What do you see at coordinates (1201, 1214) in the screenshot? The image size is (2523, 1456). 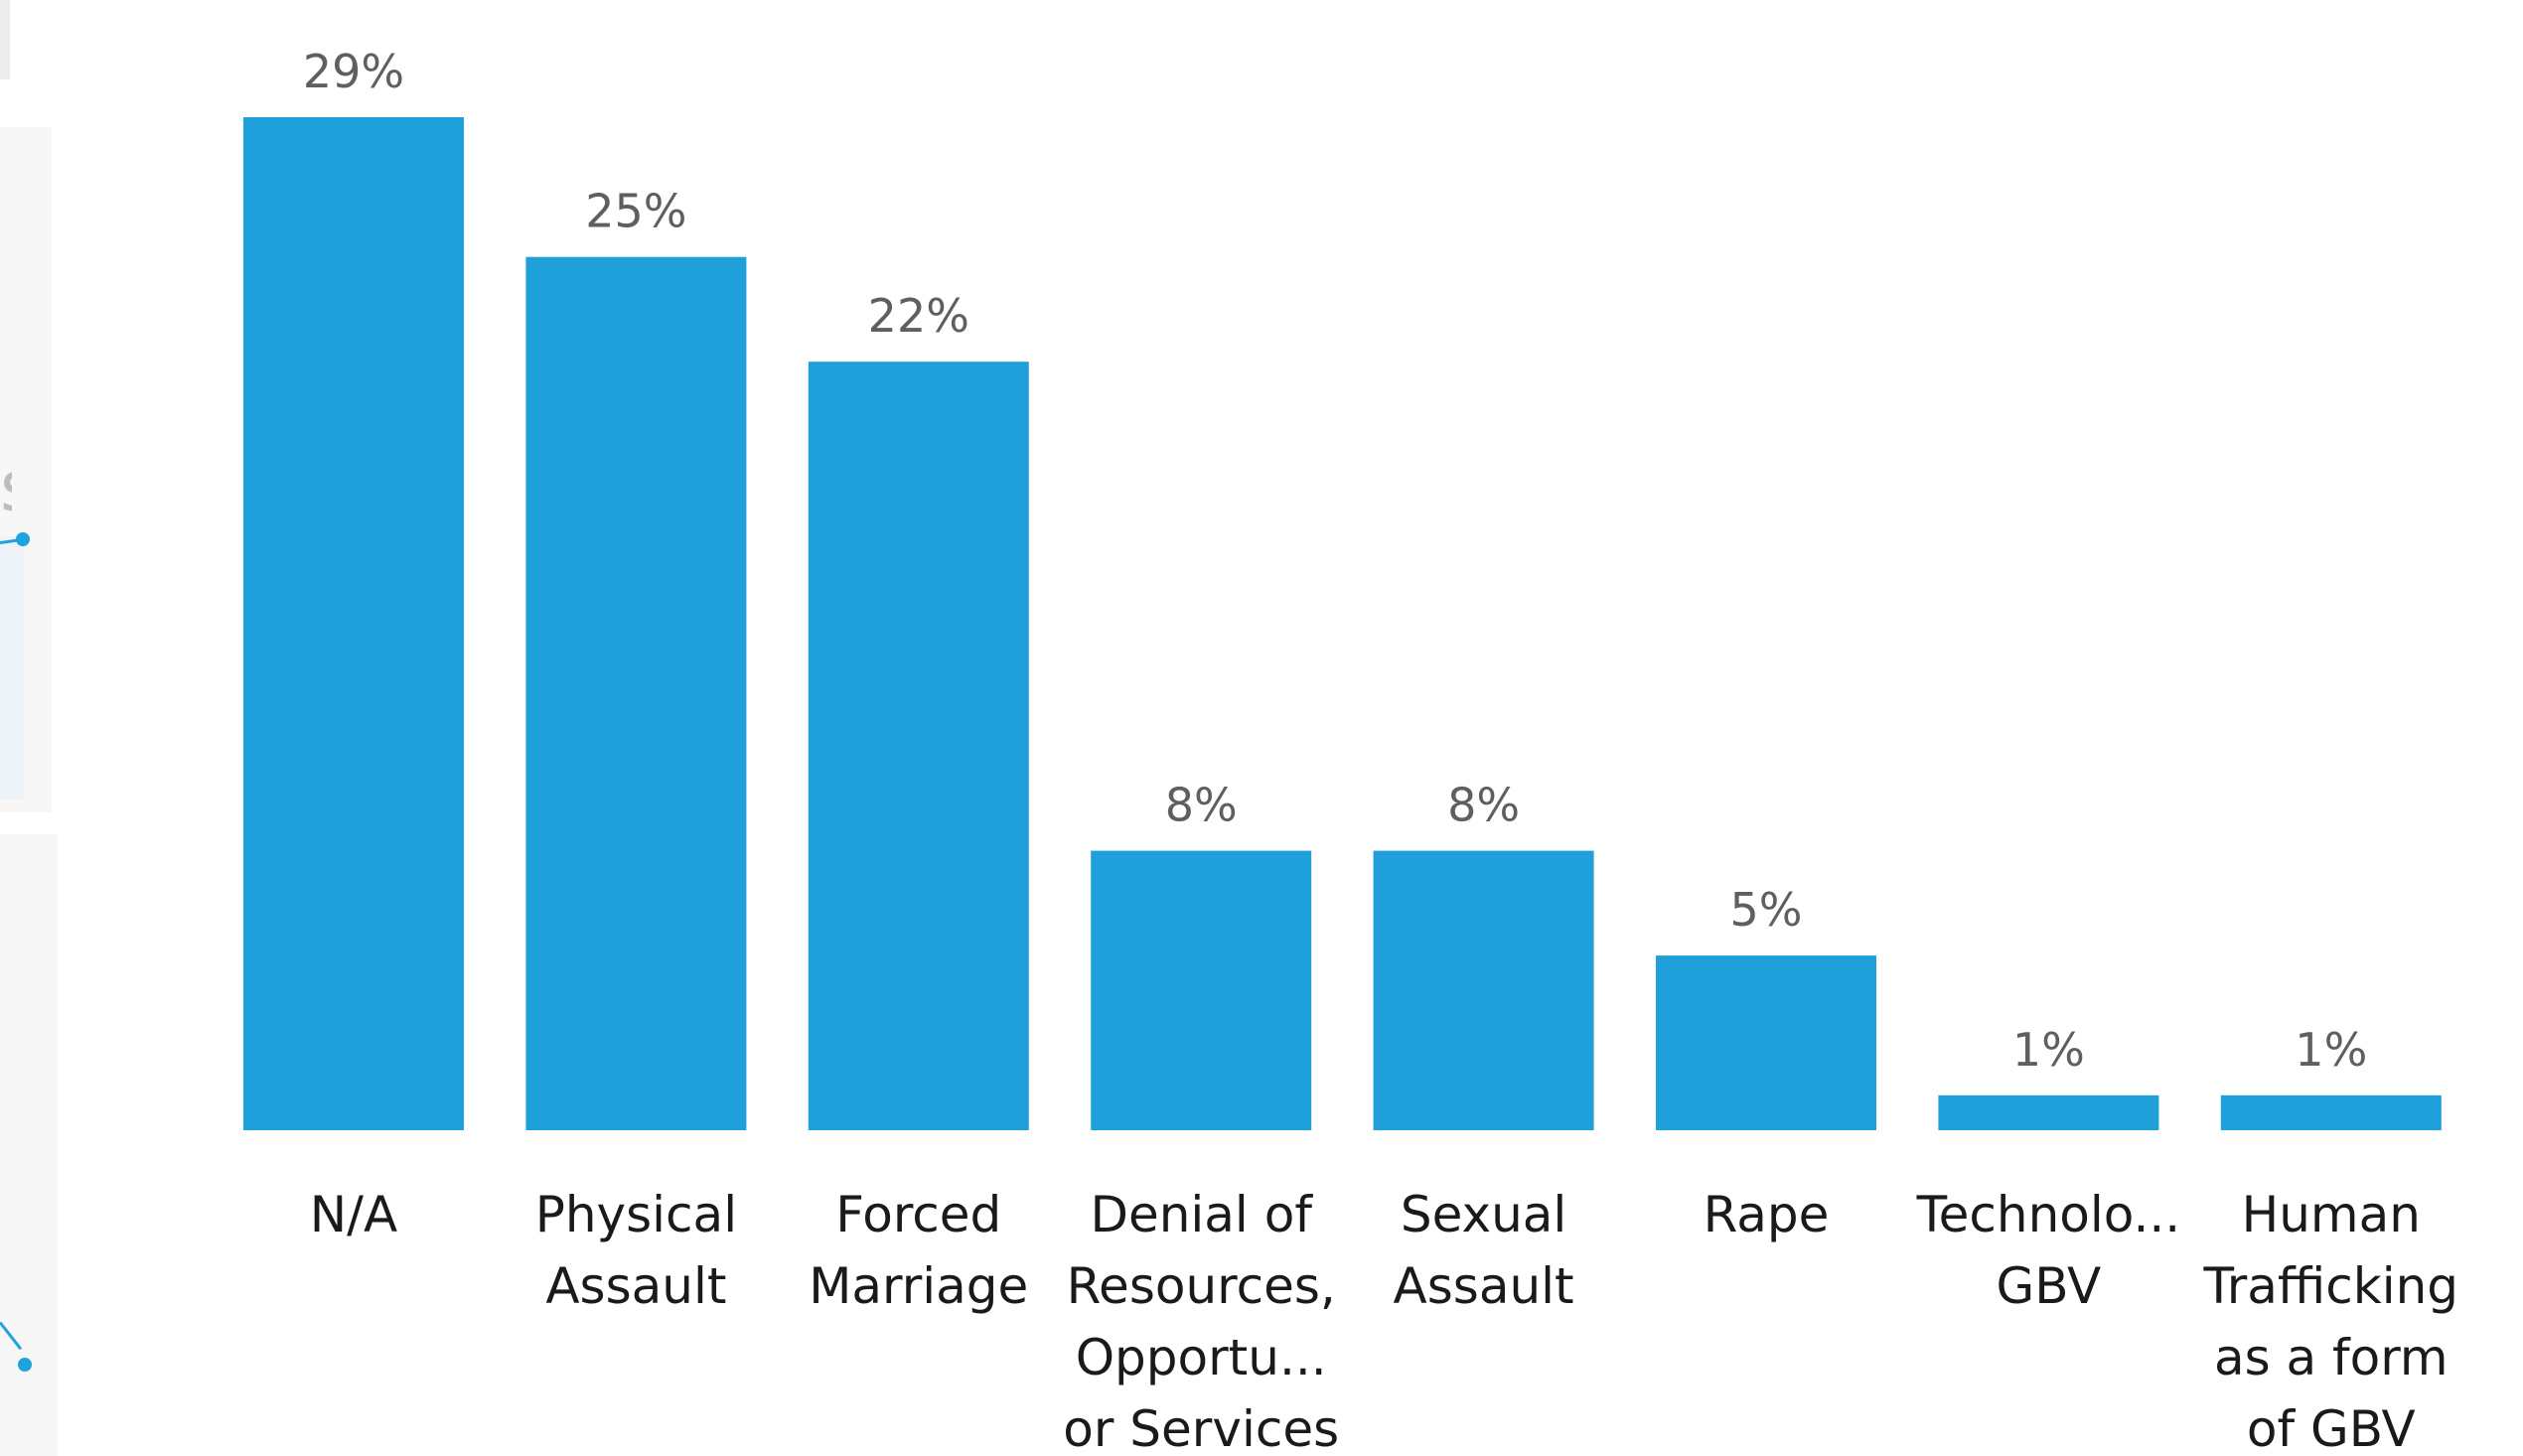 I see `category-label-line: Denial of` at bounding box center [1201, 1214].